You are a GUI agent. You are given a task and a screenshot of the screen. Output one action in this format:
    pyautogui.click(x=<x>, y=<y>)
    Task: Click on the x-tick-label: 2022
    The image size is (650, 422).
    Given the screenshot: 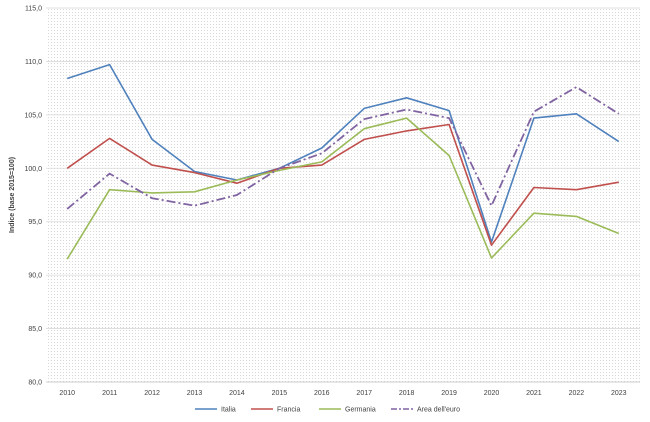 What is the action you would take?
    pyautogui.click(x=577, y=393)
    